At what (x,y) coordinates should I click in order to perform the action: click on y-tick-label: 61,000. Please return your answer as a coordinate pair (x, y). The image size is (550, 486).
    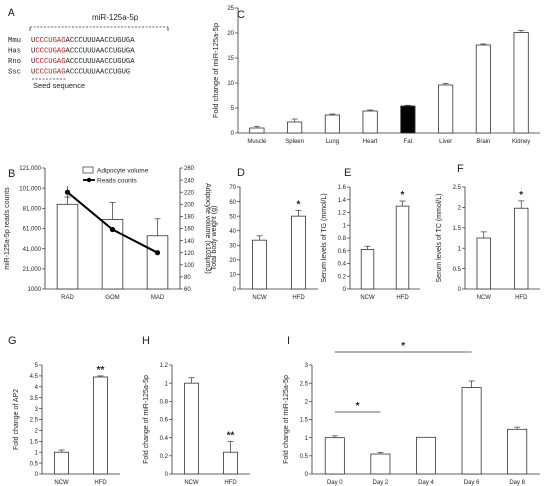
    Looking at the image, I should click on (32, 230).